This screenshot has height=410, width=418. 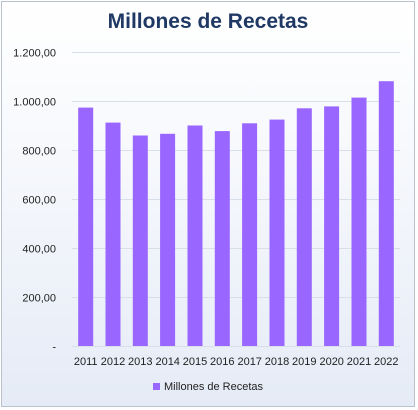 I want to click on x-tick-label: 2016, so click(x=222, y=362).